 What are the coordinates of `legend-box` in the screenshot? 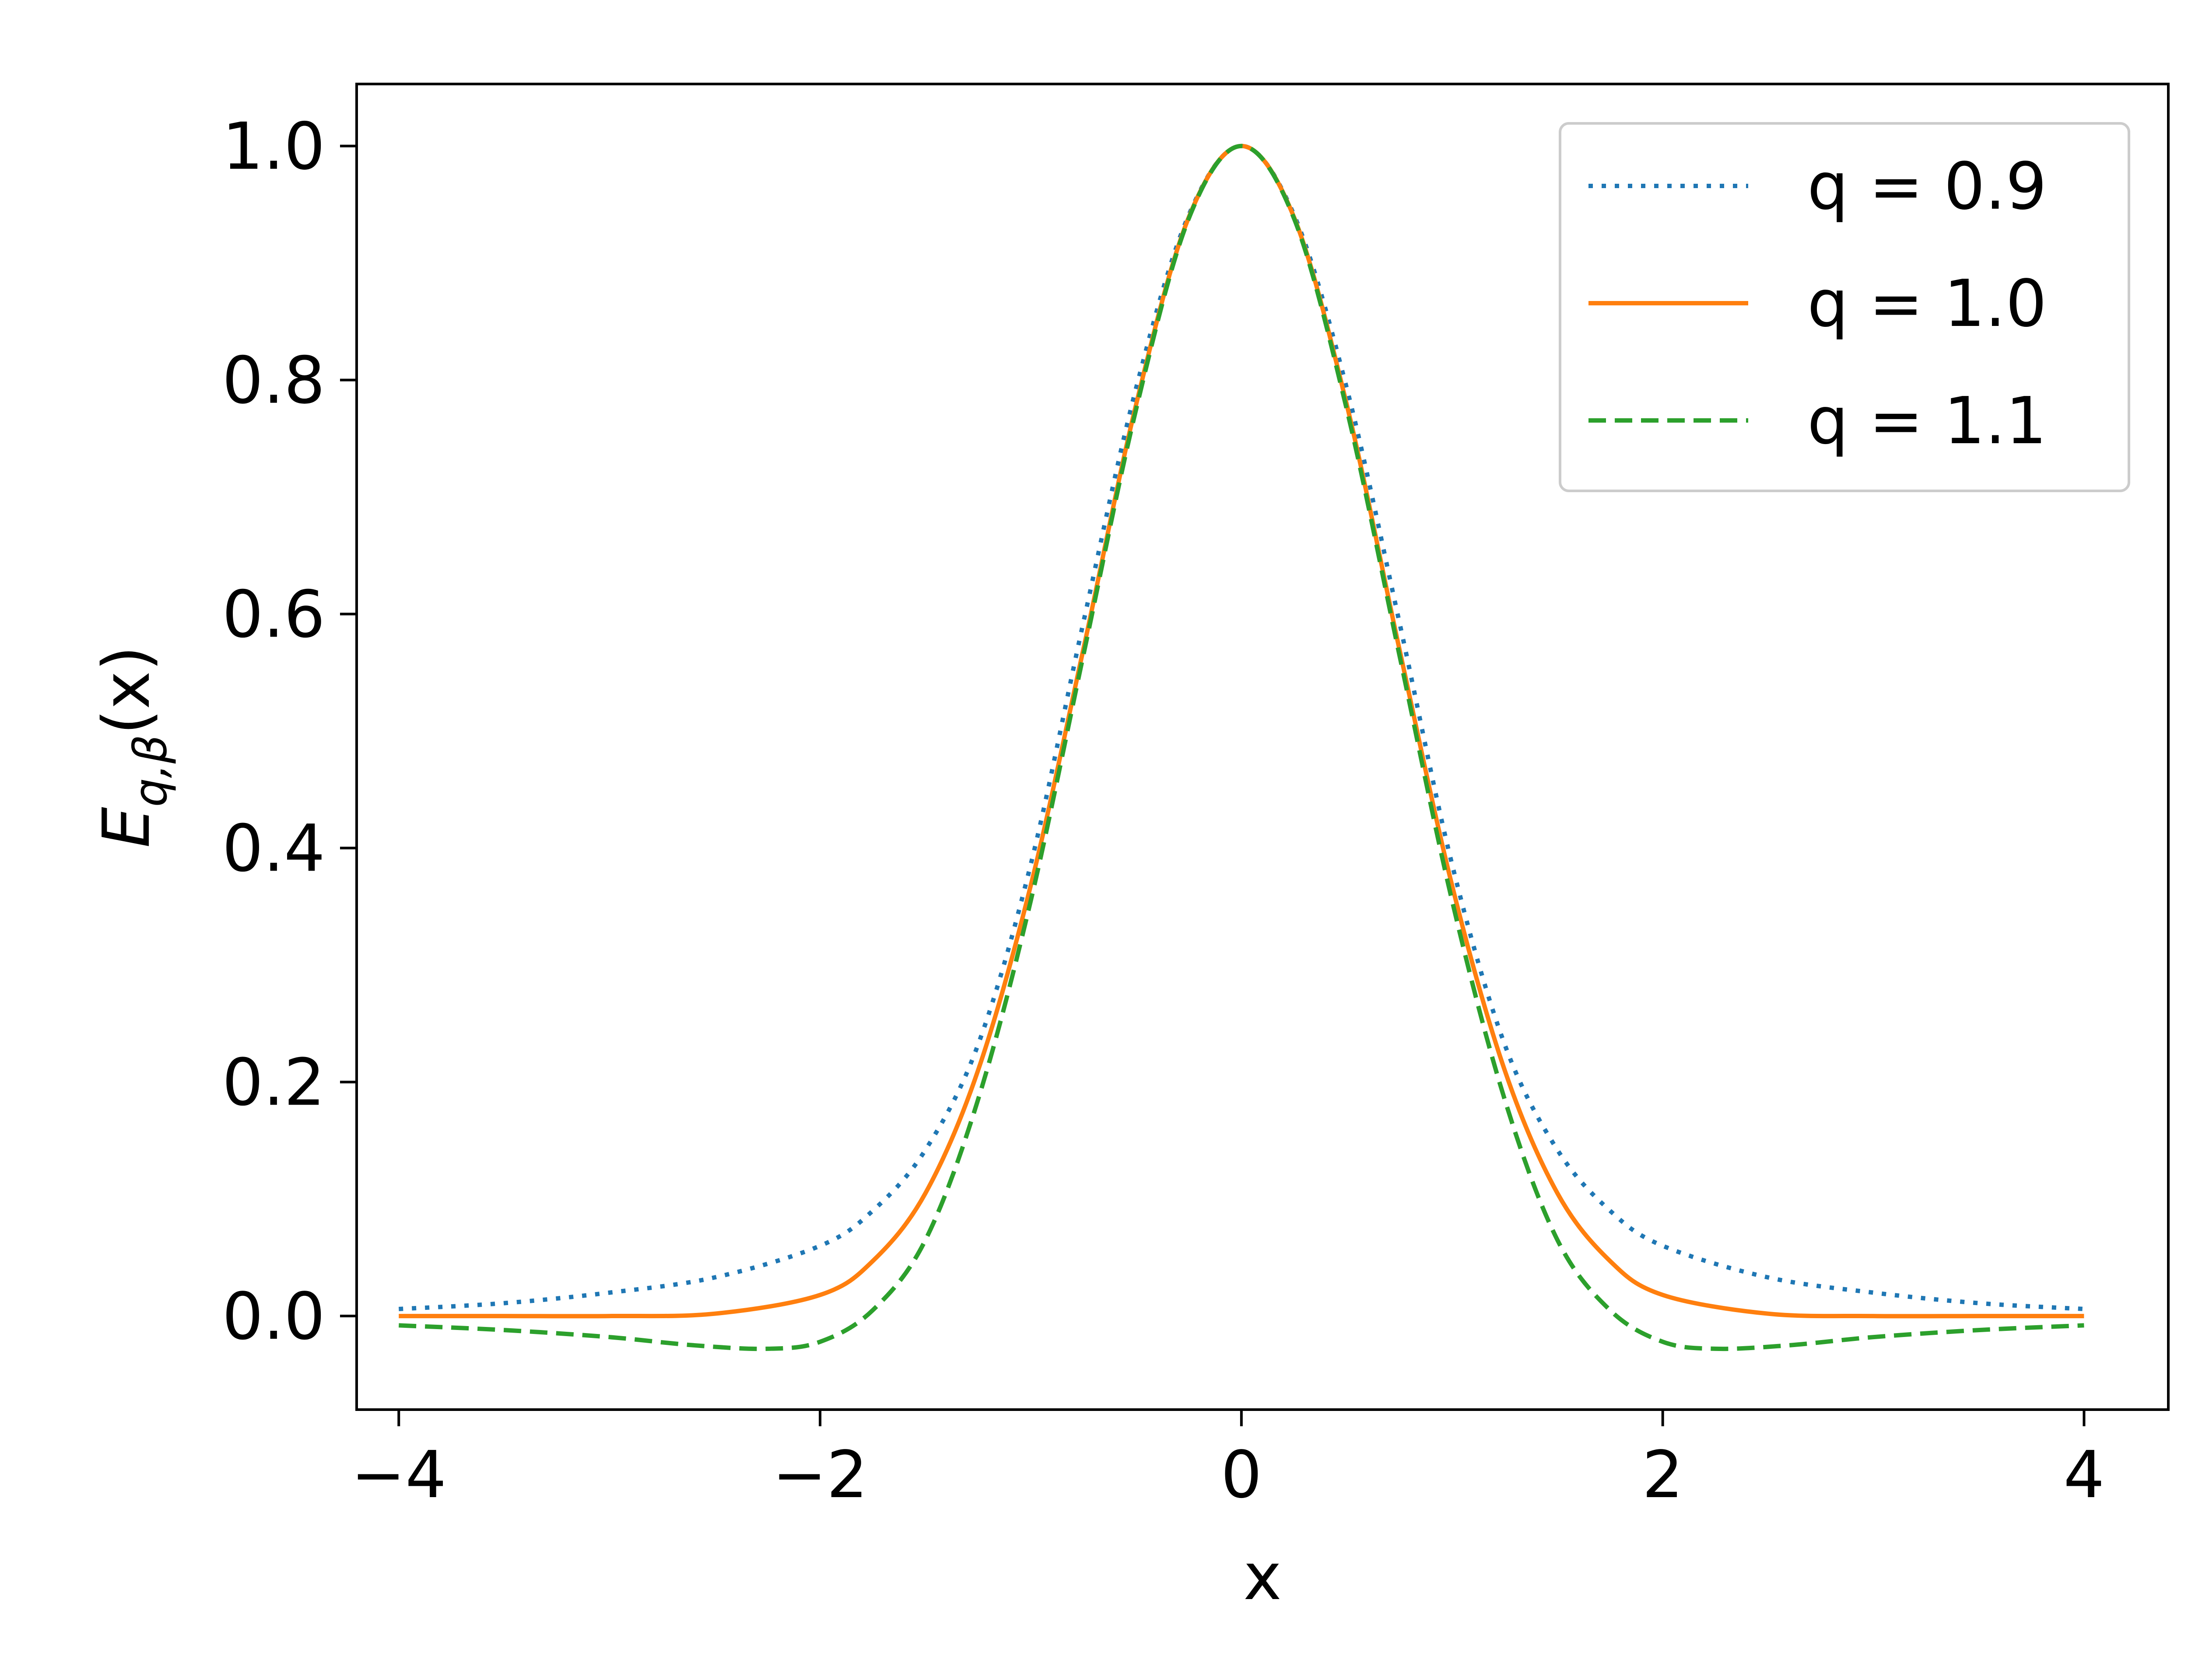 It's located at (1845, 307).